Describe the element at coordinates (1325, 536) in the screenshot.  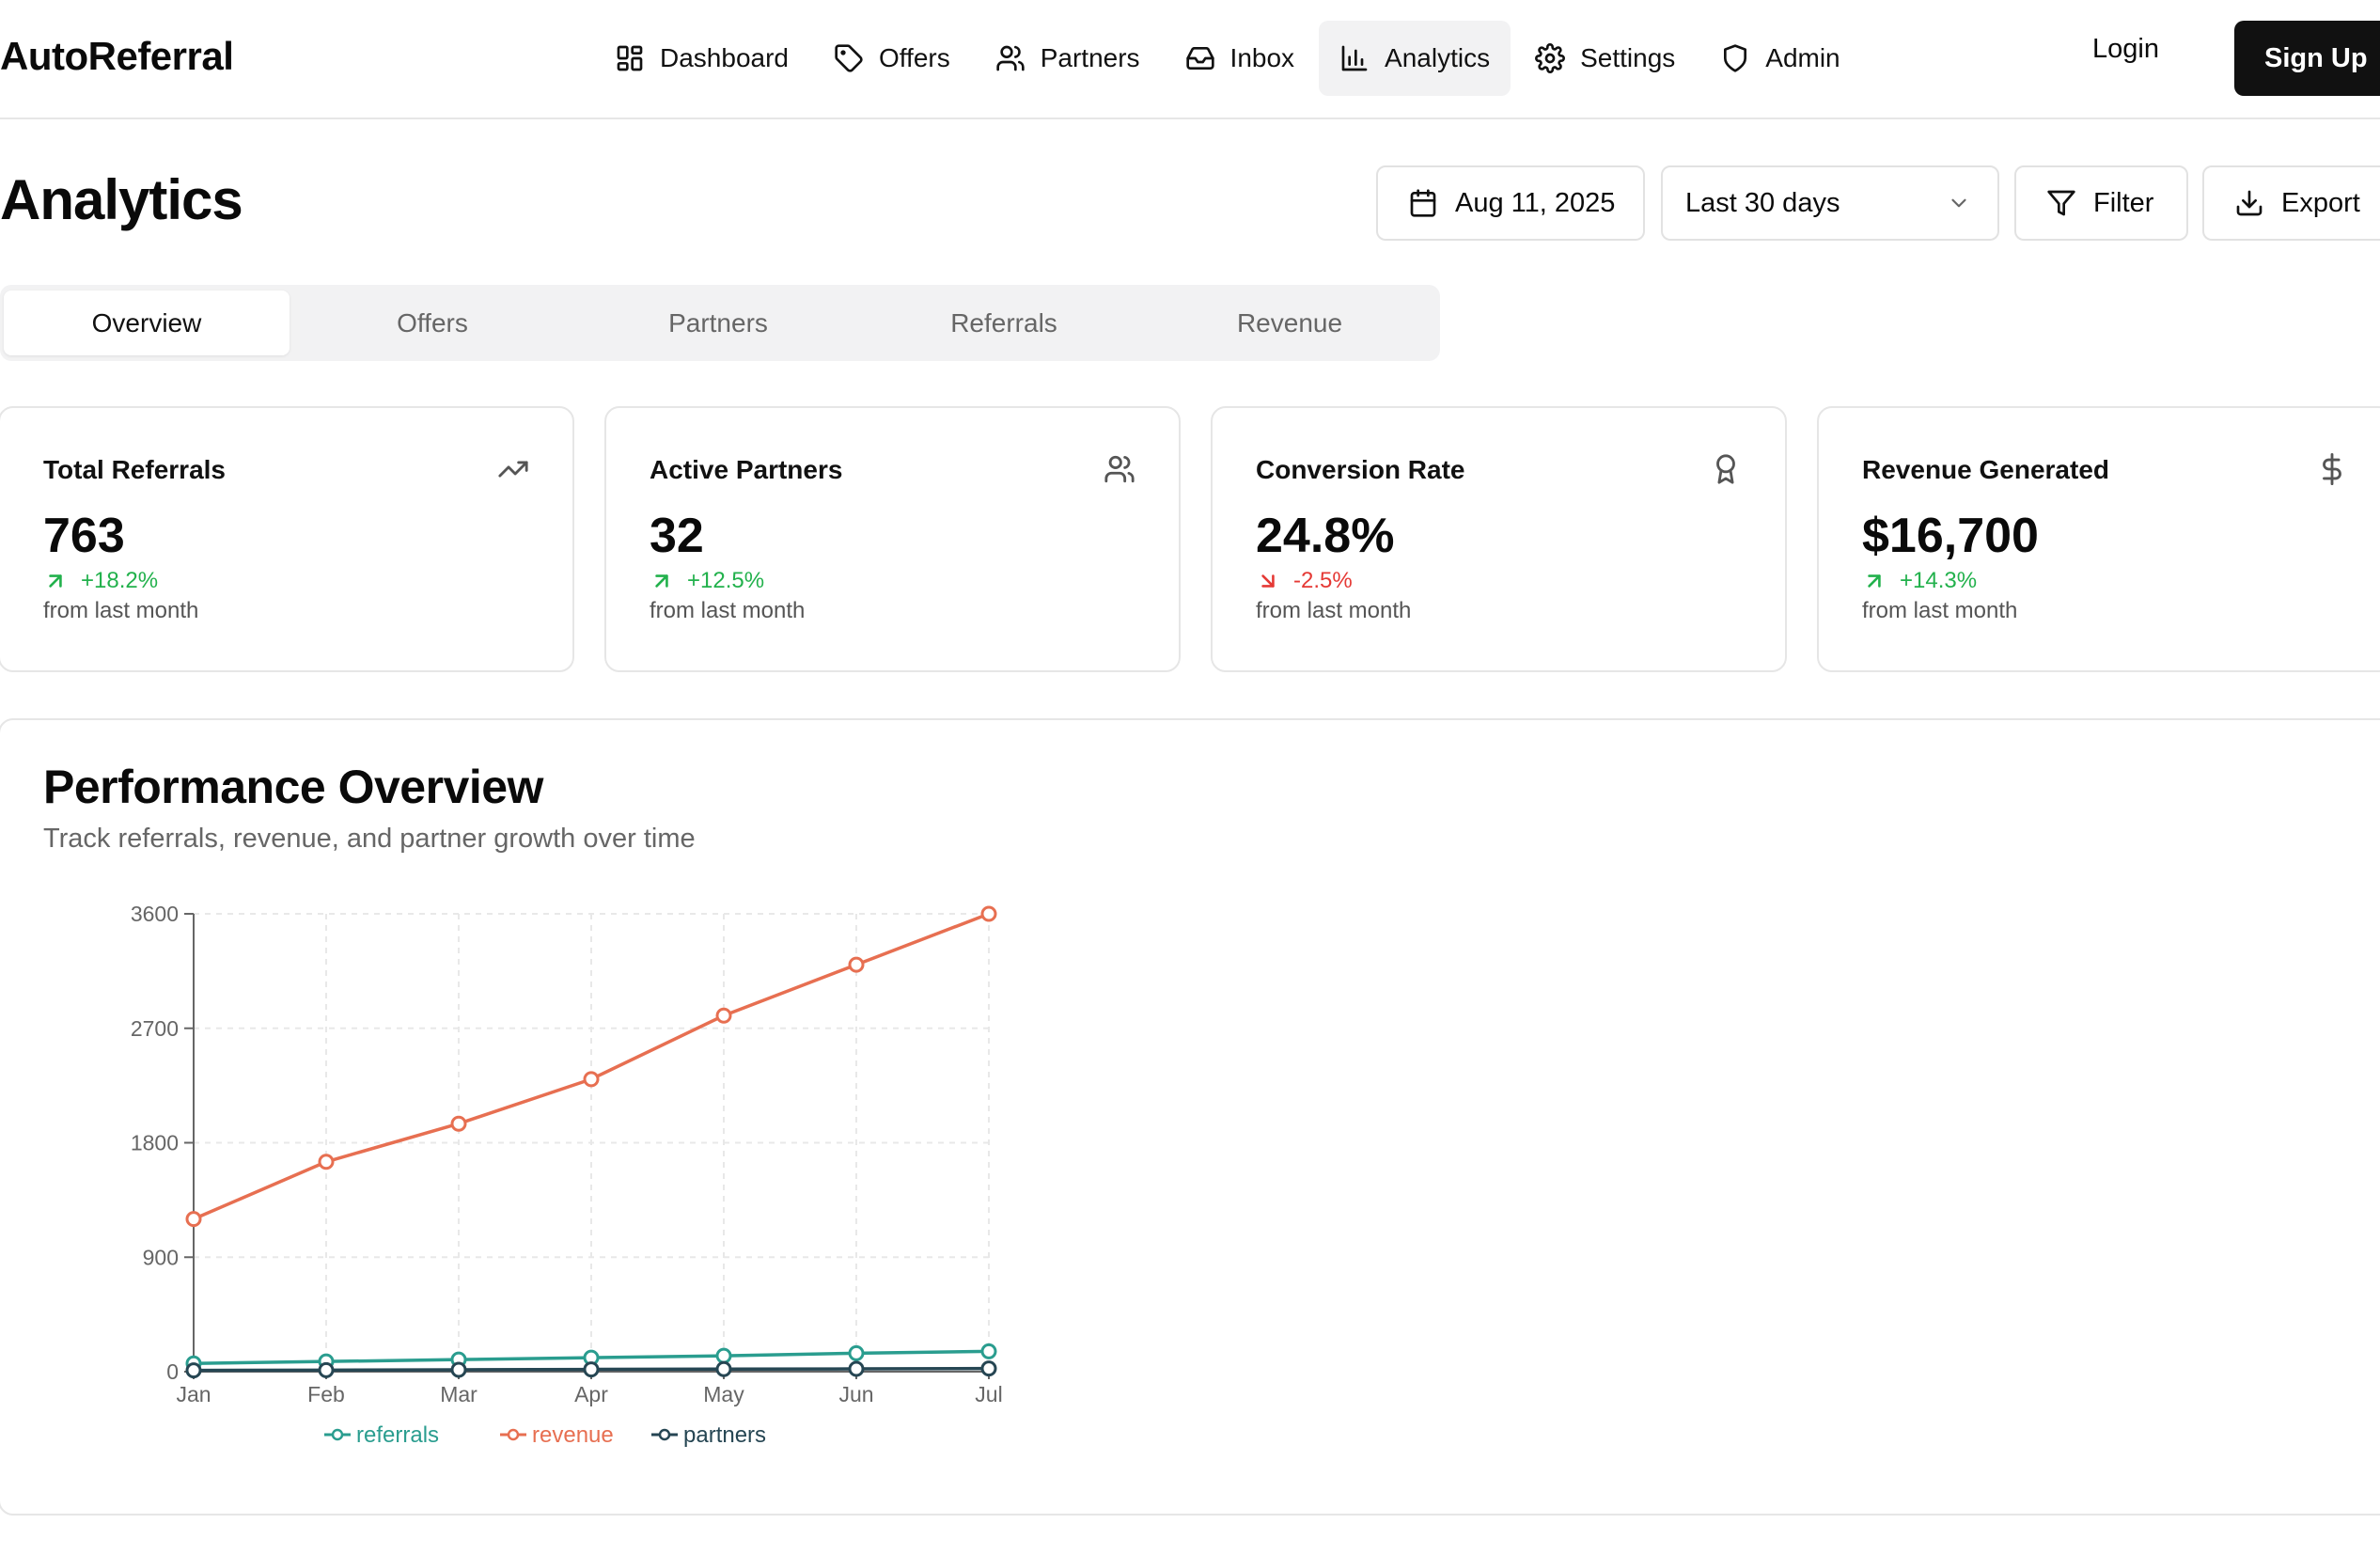
I see `stat-value: 24.8%` at that location.